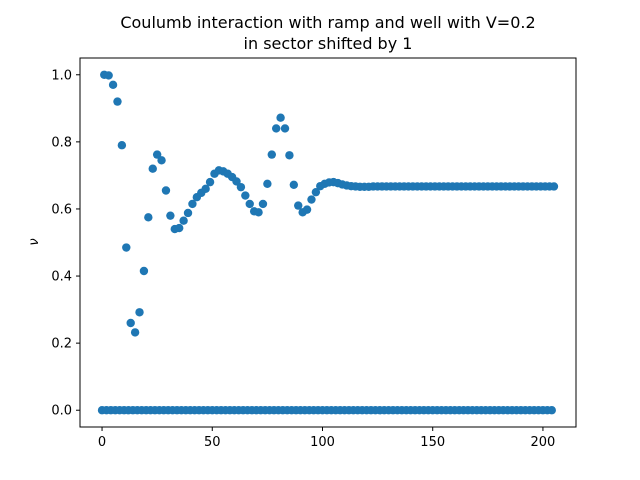 Image resolution: width=640 pixels, height=480 pixels. I want to click on x-tick-label: 200, so click(543, 442).